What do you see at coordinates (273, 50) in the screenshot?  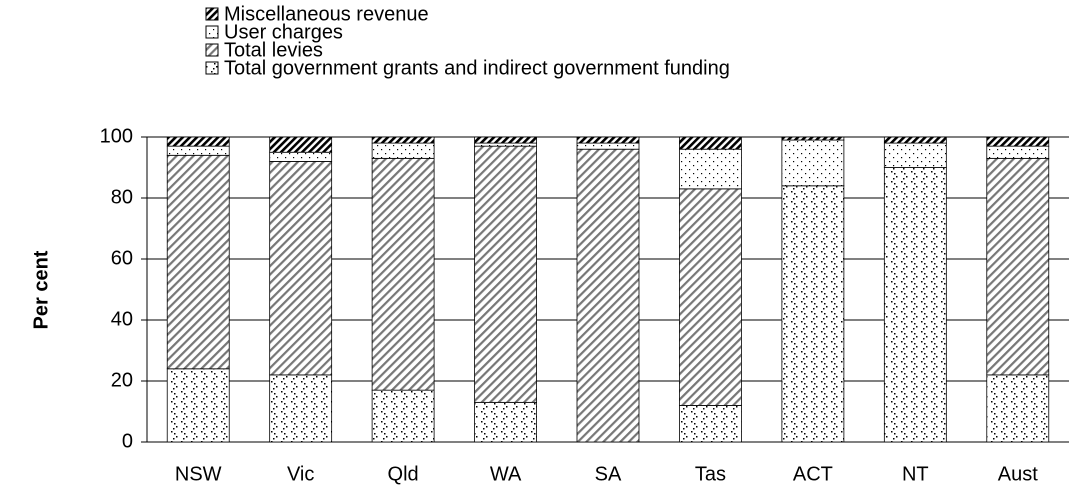 I see `legend-label: Total levies` at bounding box center [273, 50].